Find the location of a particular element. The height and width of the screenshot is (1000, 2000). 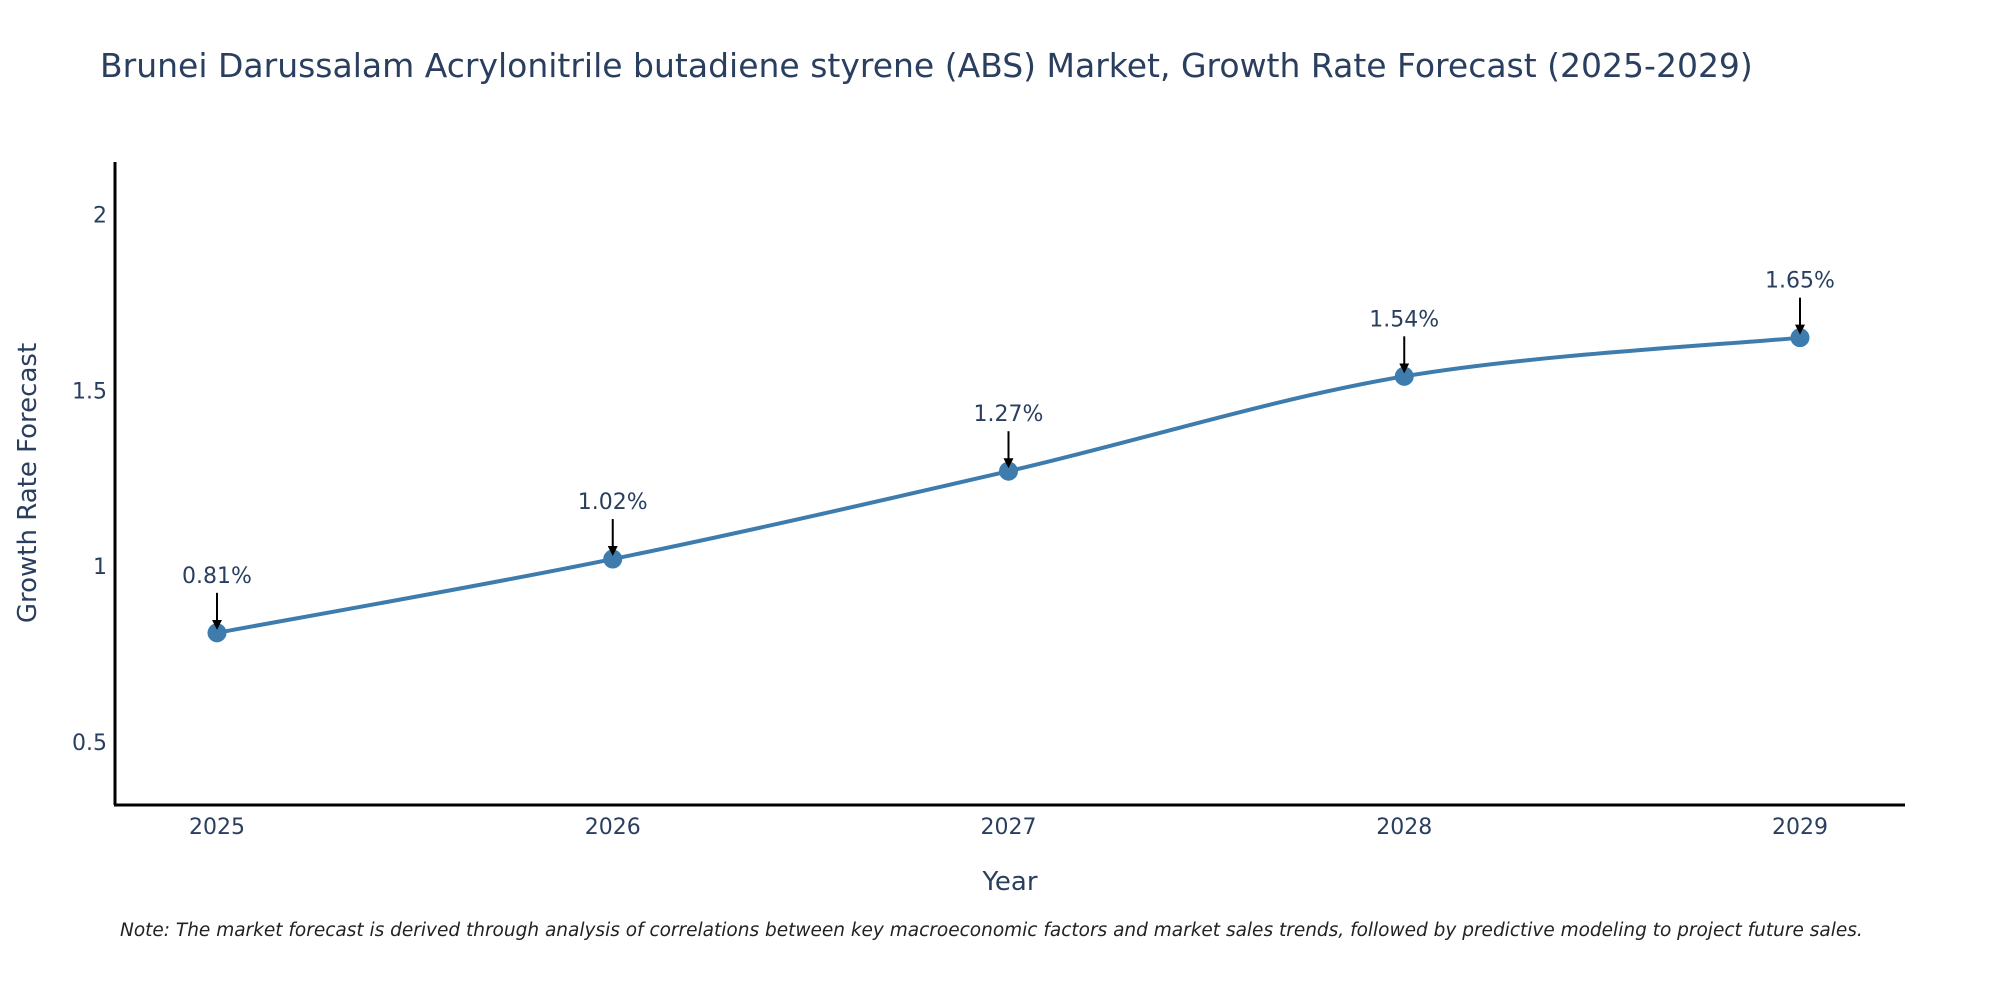

x-tick-label: 2025 is located at coordinates (217, 827).